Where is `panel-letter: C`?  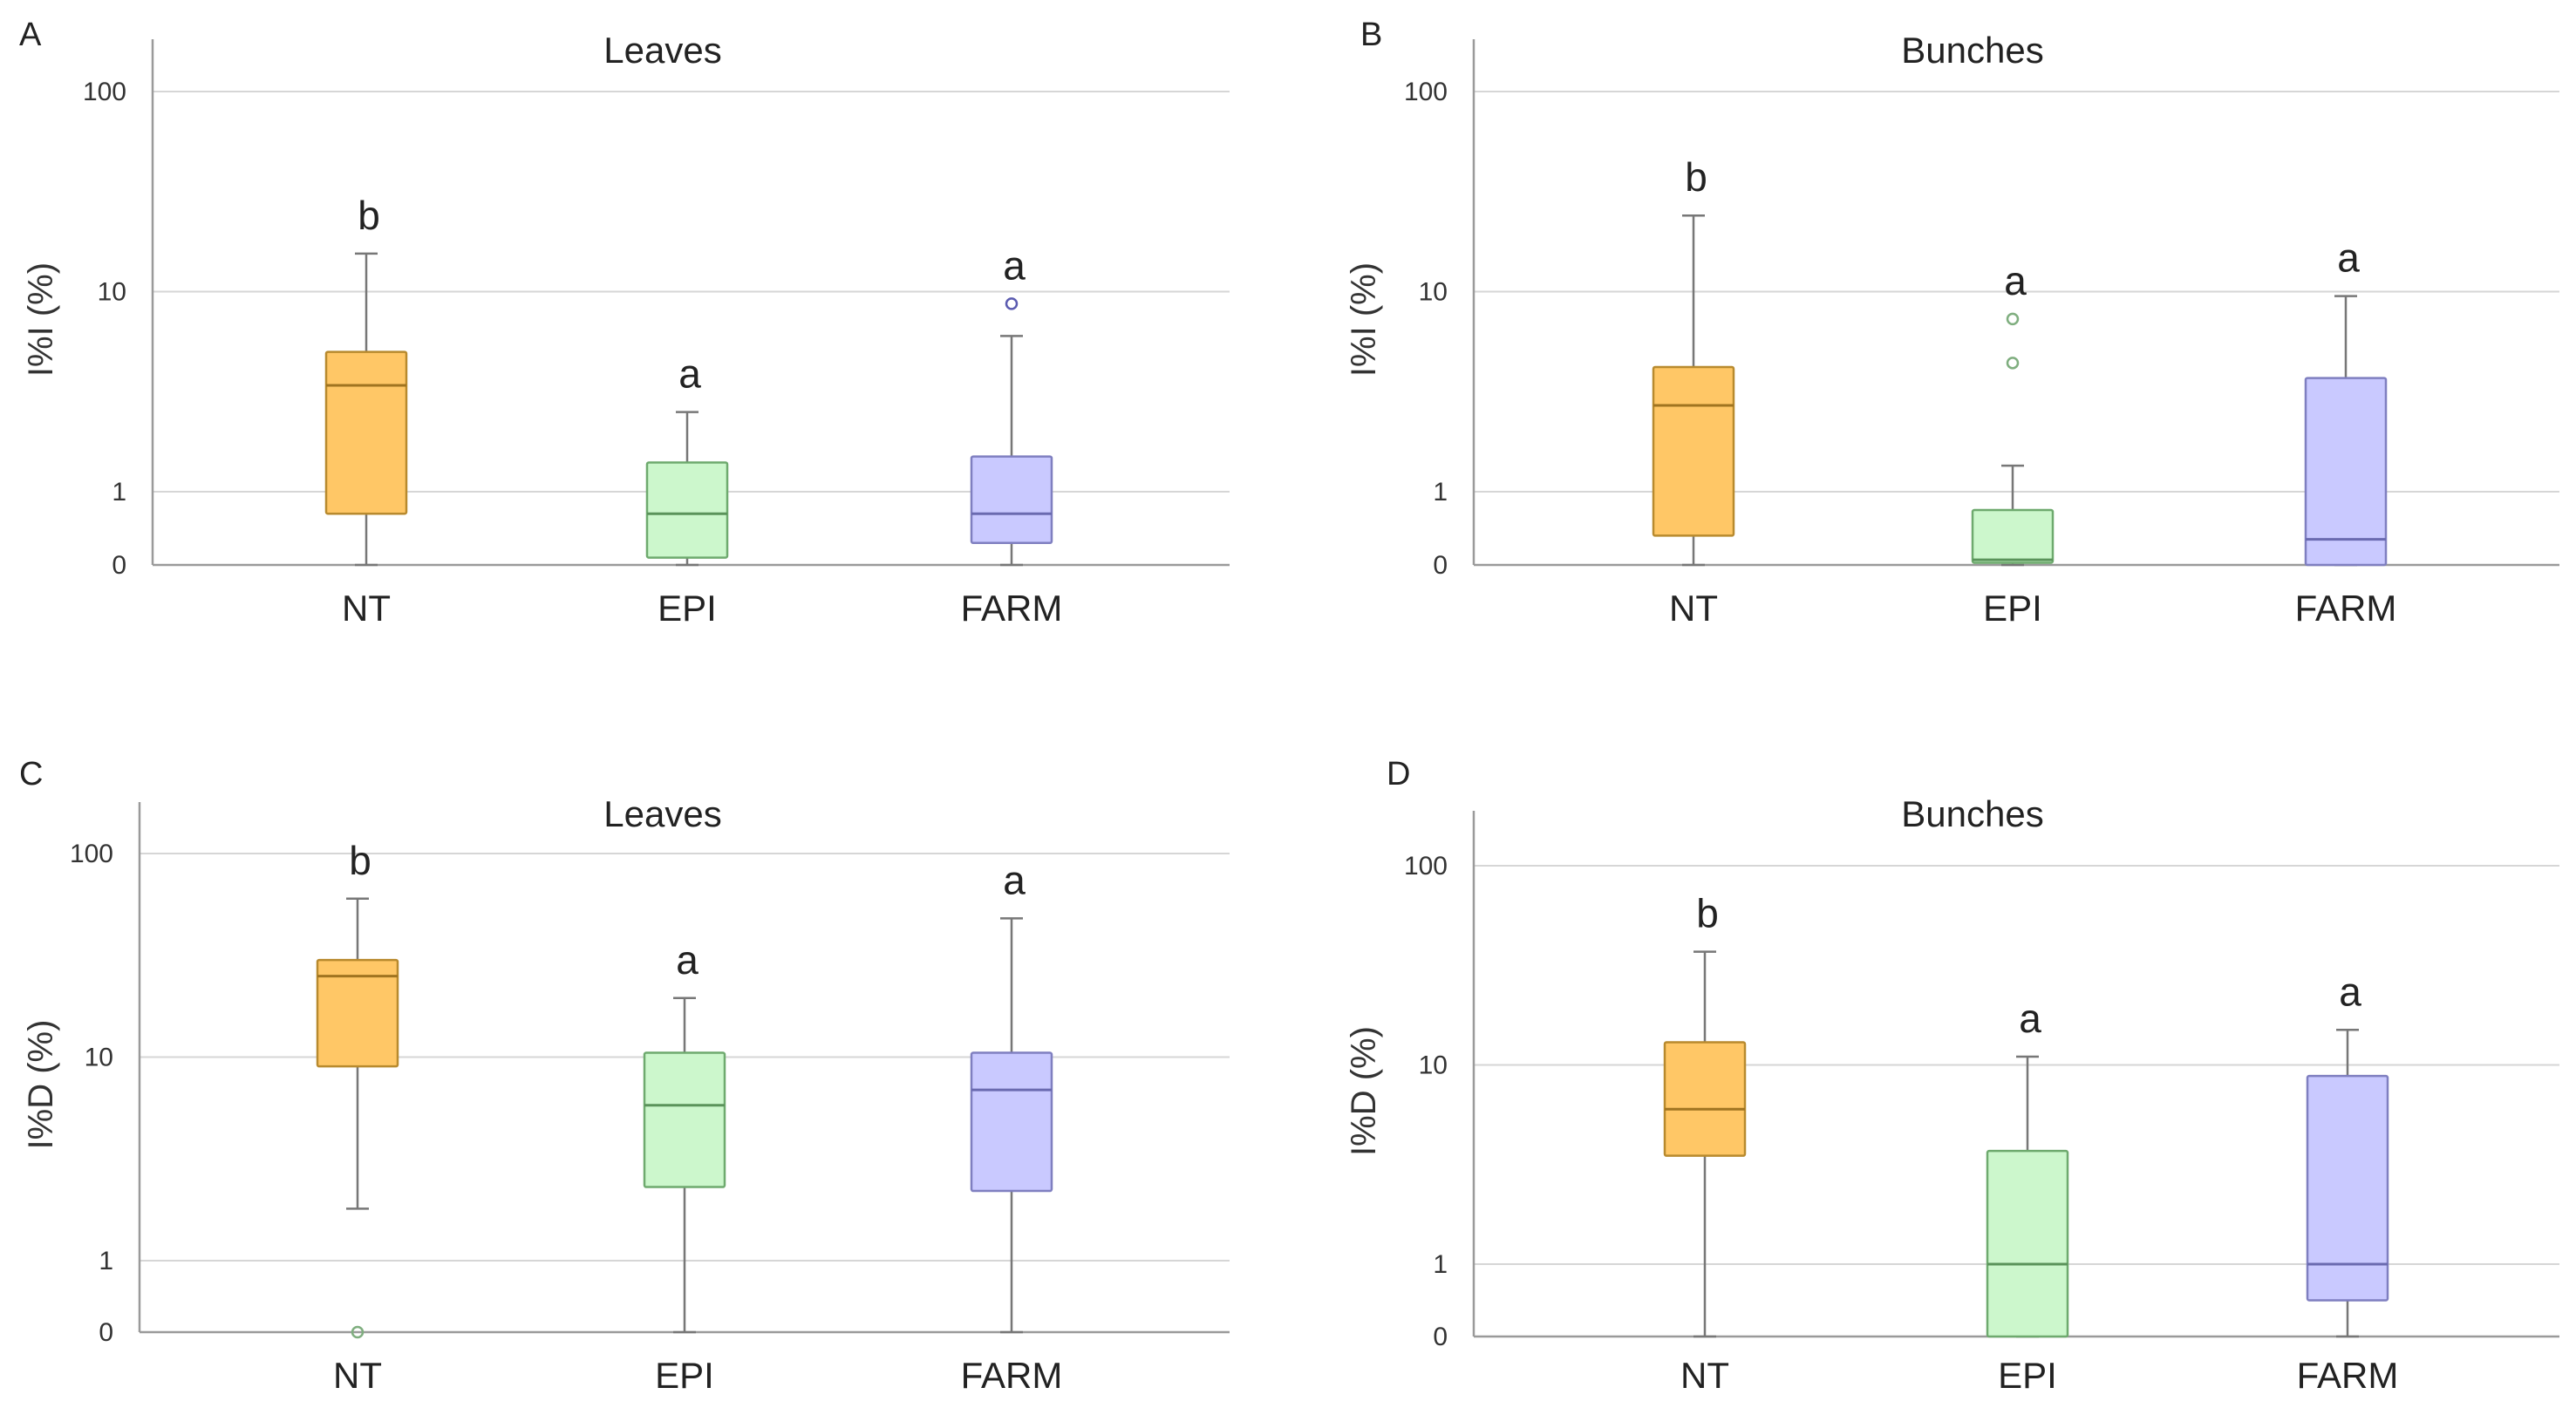 panel-letter: C is located at coordinates (31, 774).